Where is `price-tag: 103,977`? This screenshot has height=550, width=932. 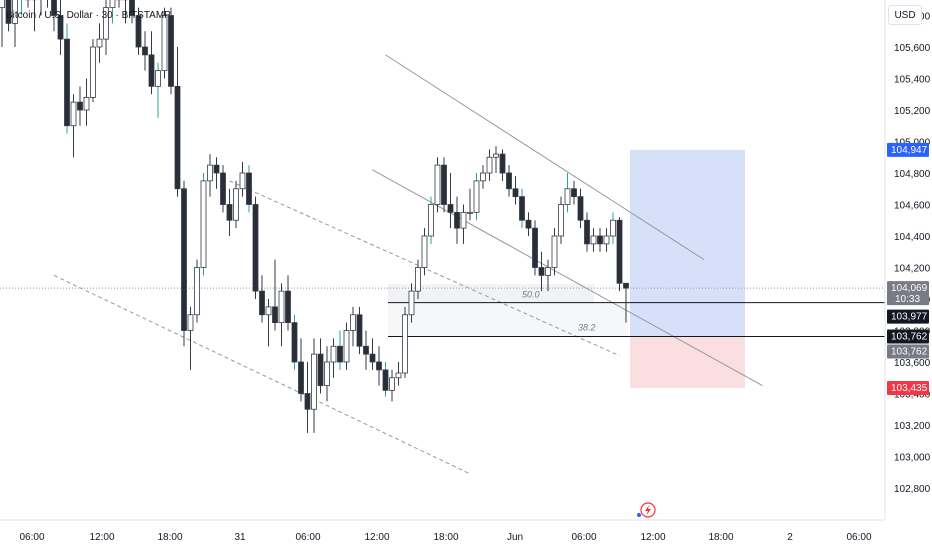
price-tag: 103,977 is located at coordinates (908, 316).